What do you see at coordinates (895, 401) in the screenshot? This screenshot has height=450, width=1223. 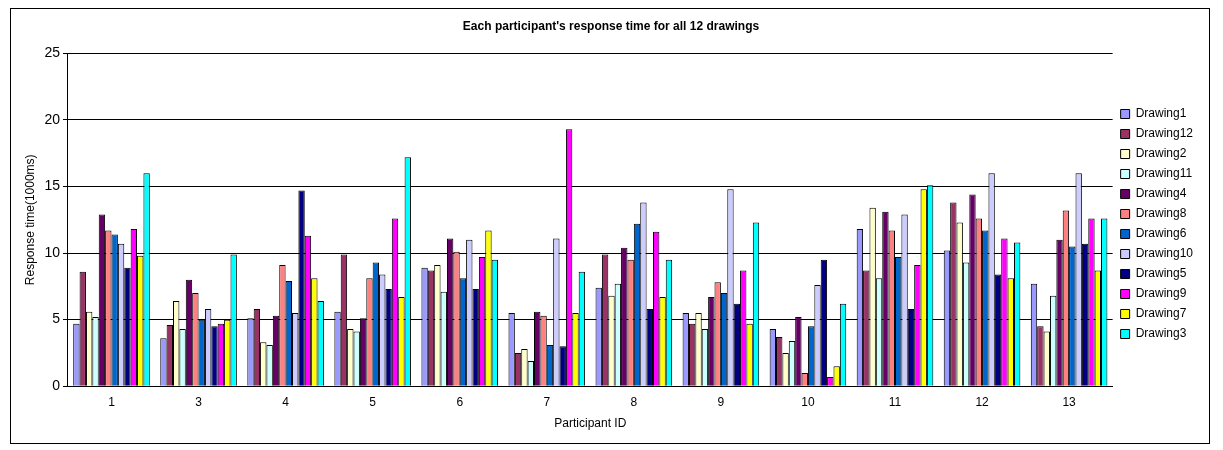 I see `x-tick-label: 11` at bounding box center [895, 401].